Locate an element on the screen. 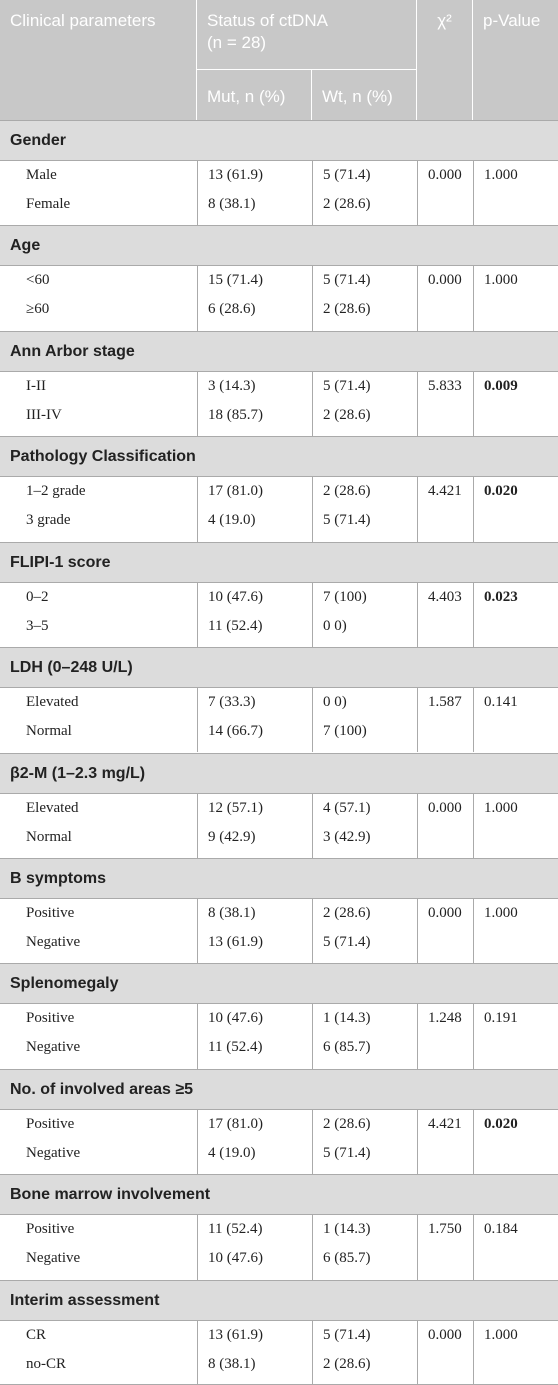  group-header: Ann Arbor stage is located at coordinates (279, 350).